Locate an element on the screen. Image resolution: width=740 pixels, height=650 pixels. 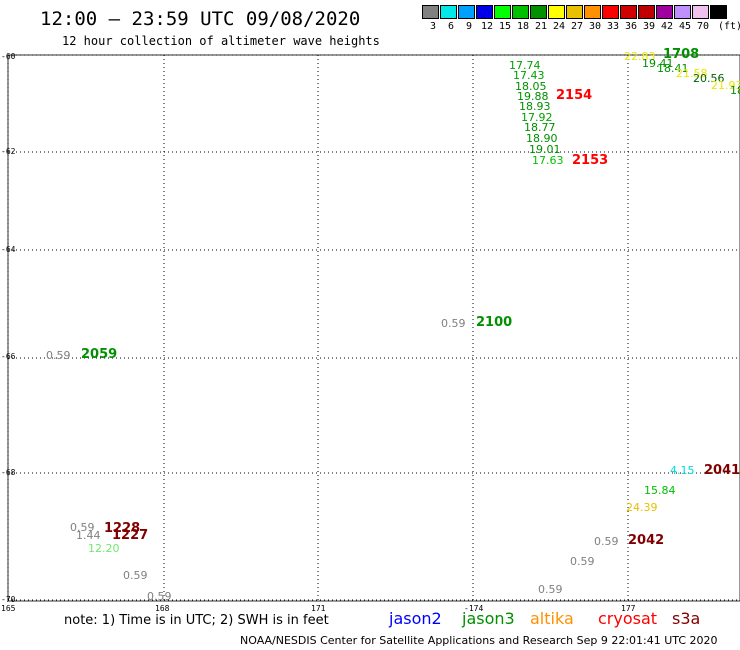
longitude-label: -174 is located at coordinates (474, 608).